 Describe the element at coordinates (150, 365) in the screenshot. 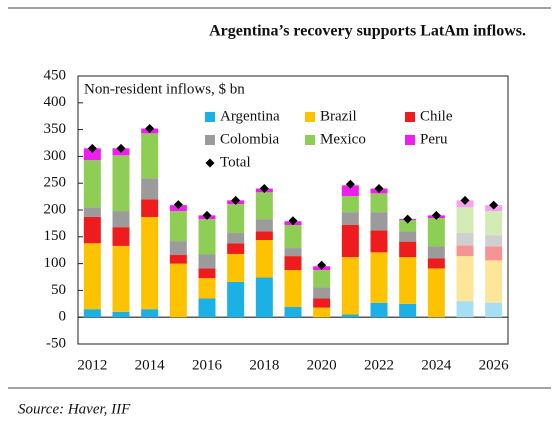

I see `x-tick-label: 2014` at that location.